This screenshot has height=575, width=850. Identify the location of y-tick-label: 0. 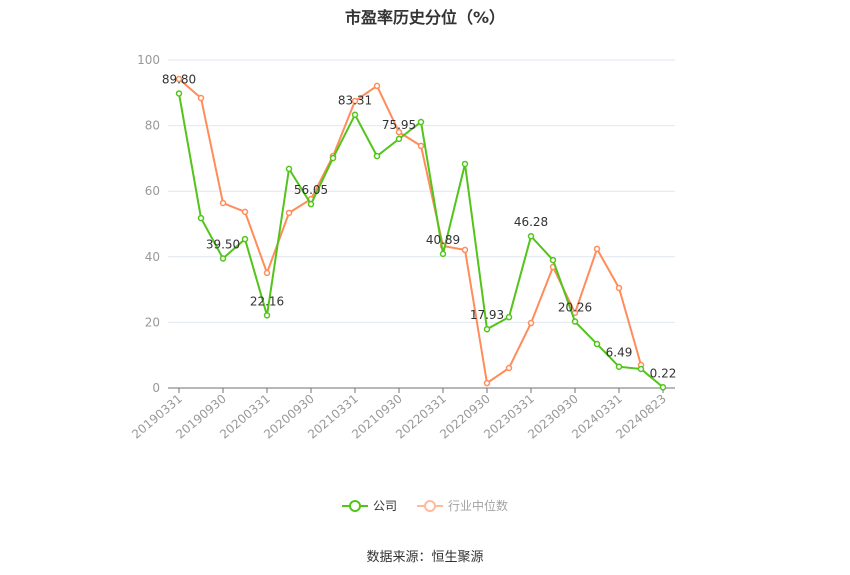
(156, 388).